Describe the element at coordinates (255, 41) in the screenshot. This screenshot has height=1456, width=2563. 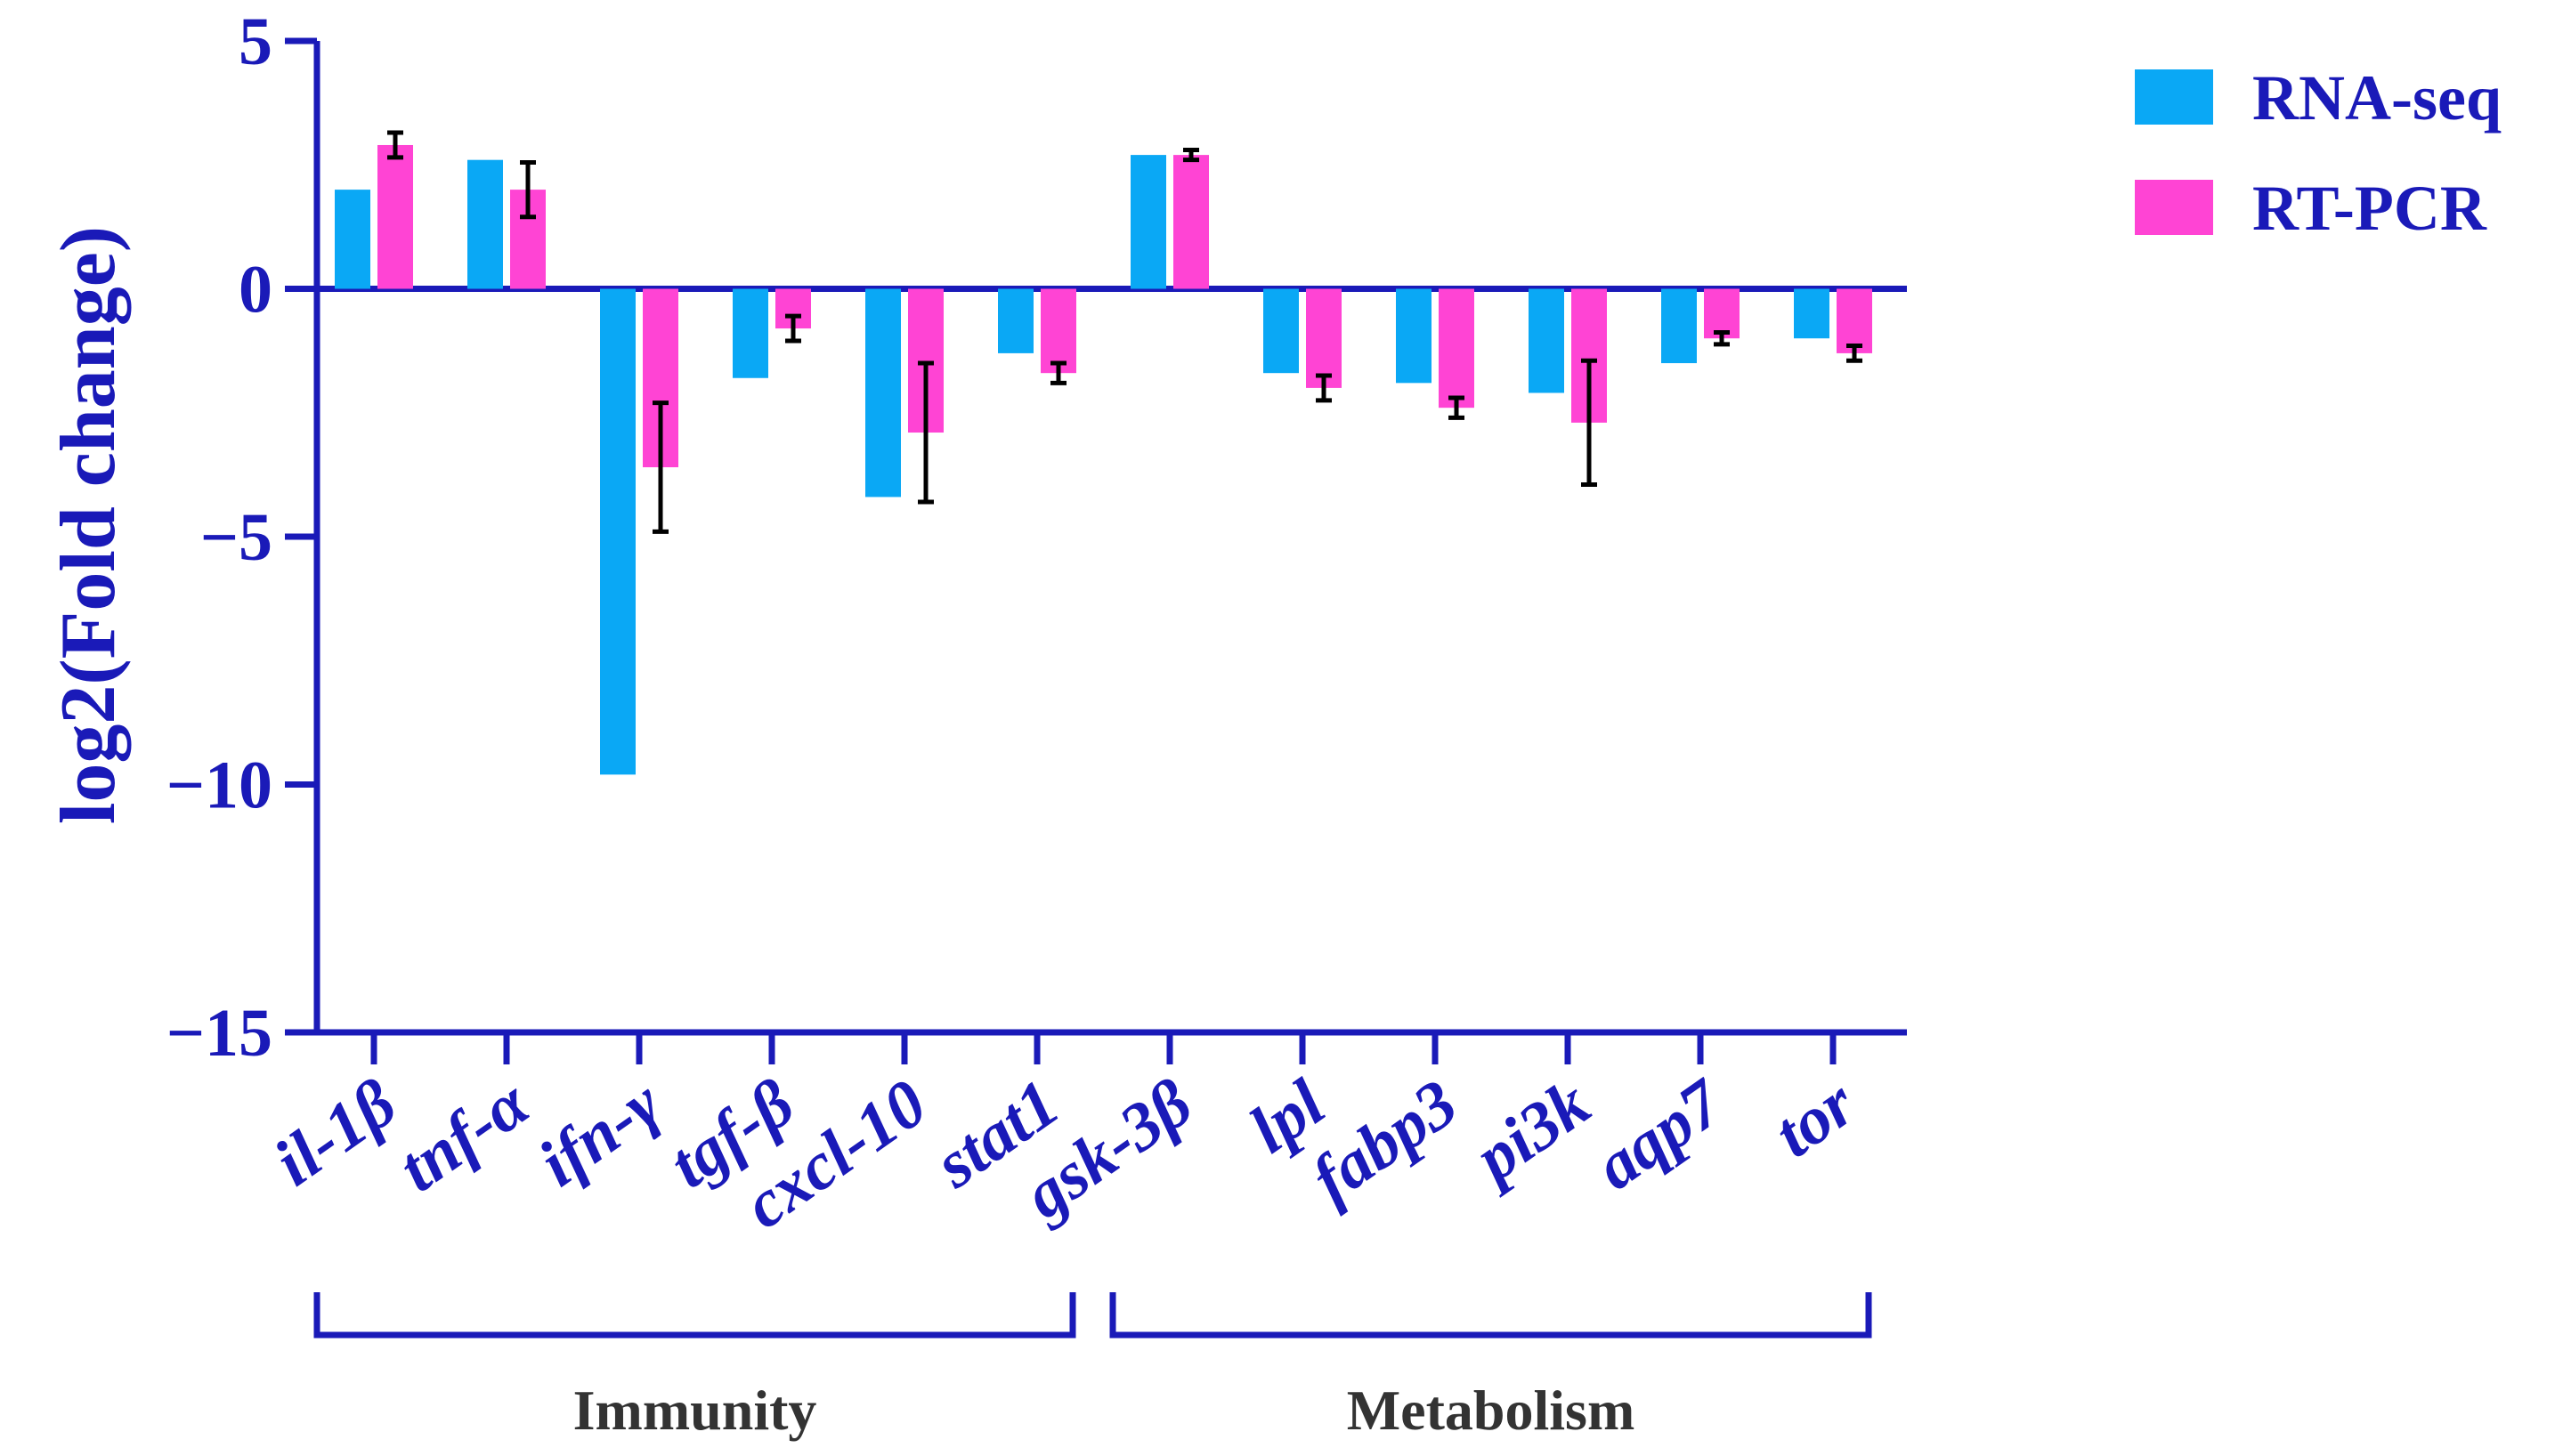
I see `y-tick-label: 5` at that location.